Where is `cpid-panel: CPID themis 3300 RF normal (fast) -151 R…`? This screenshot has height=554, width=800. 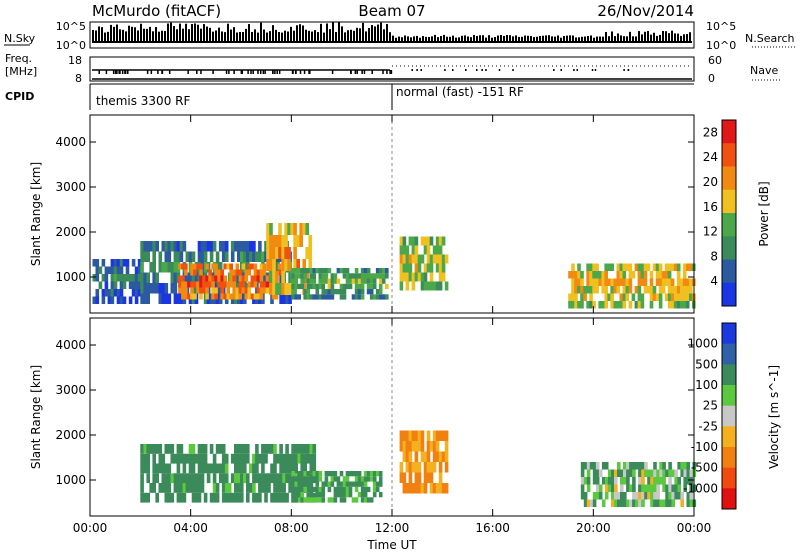
cpid-panel: CPID themis 3300 RF normal (fast) -151 R… is located at coordinates (349, 96).